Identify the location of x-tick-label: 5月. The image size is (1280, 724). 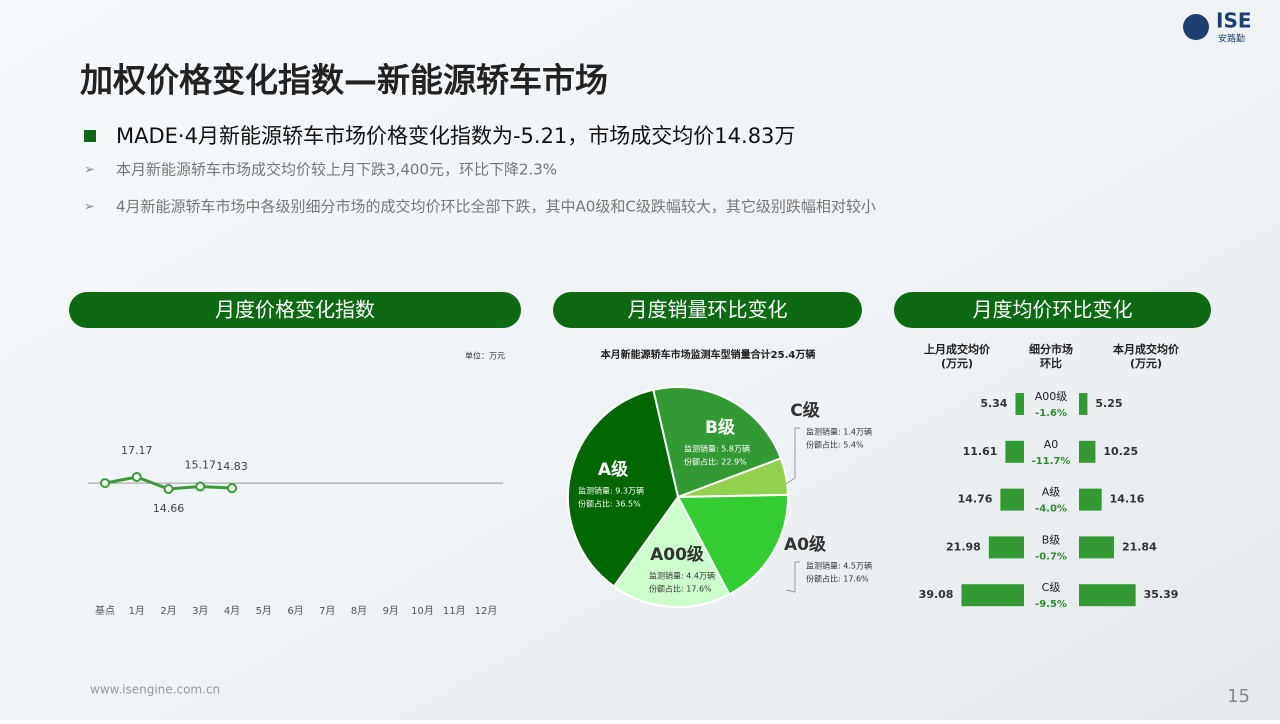
(264, 611).